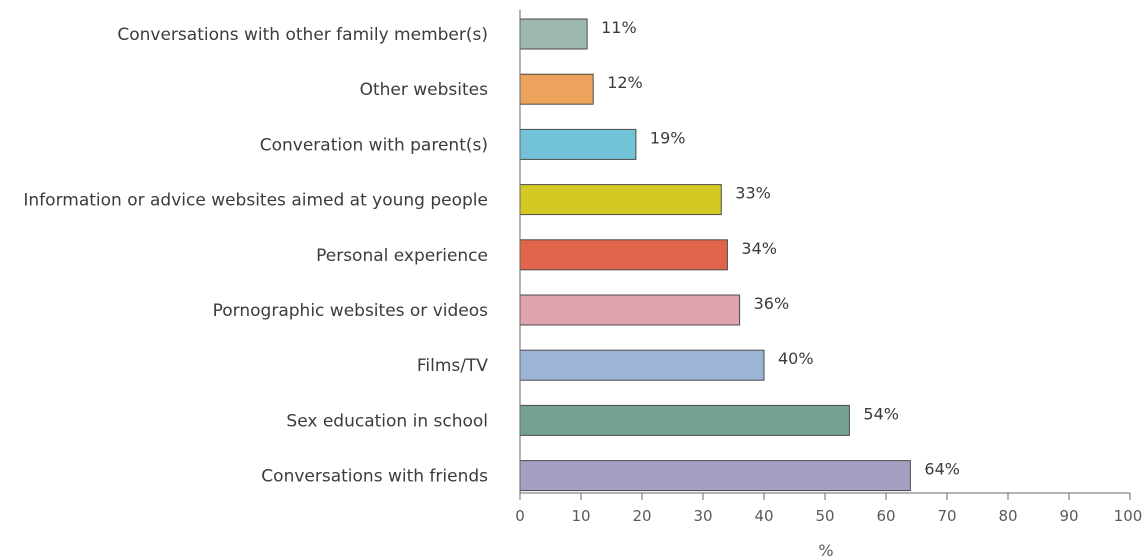  I want to click on x-tick-label-3: 30, so click(702, 516).